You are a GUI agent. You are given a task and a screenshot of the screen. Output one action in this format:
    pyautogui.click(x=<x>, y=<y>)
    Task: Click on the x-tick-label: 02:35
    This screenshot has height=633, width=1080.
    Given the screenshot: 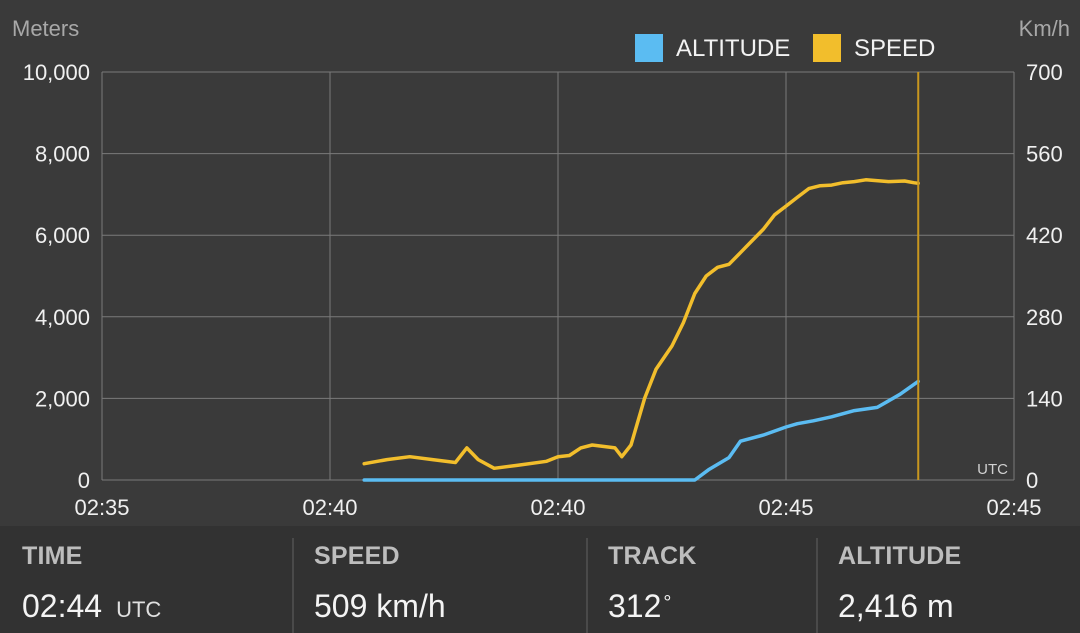 What is the action you would take?
    pyautogui.click(x=101, y=507)
    